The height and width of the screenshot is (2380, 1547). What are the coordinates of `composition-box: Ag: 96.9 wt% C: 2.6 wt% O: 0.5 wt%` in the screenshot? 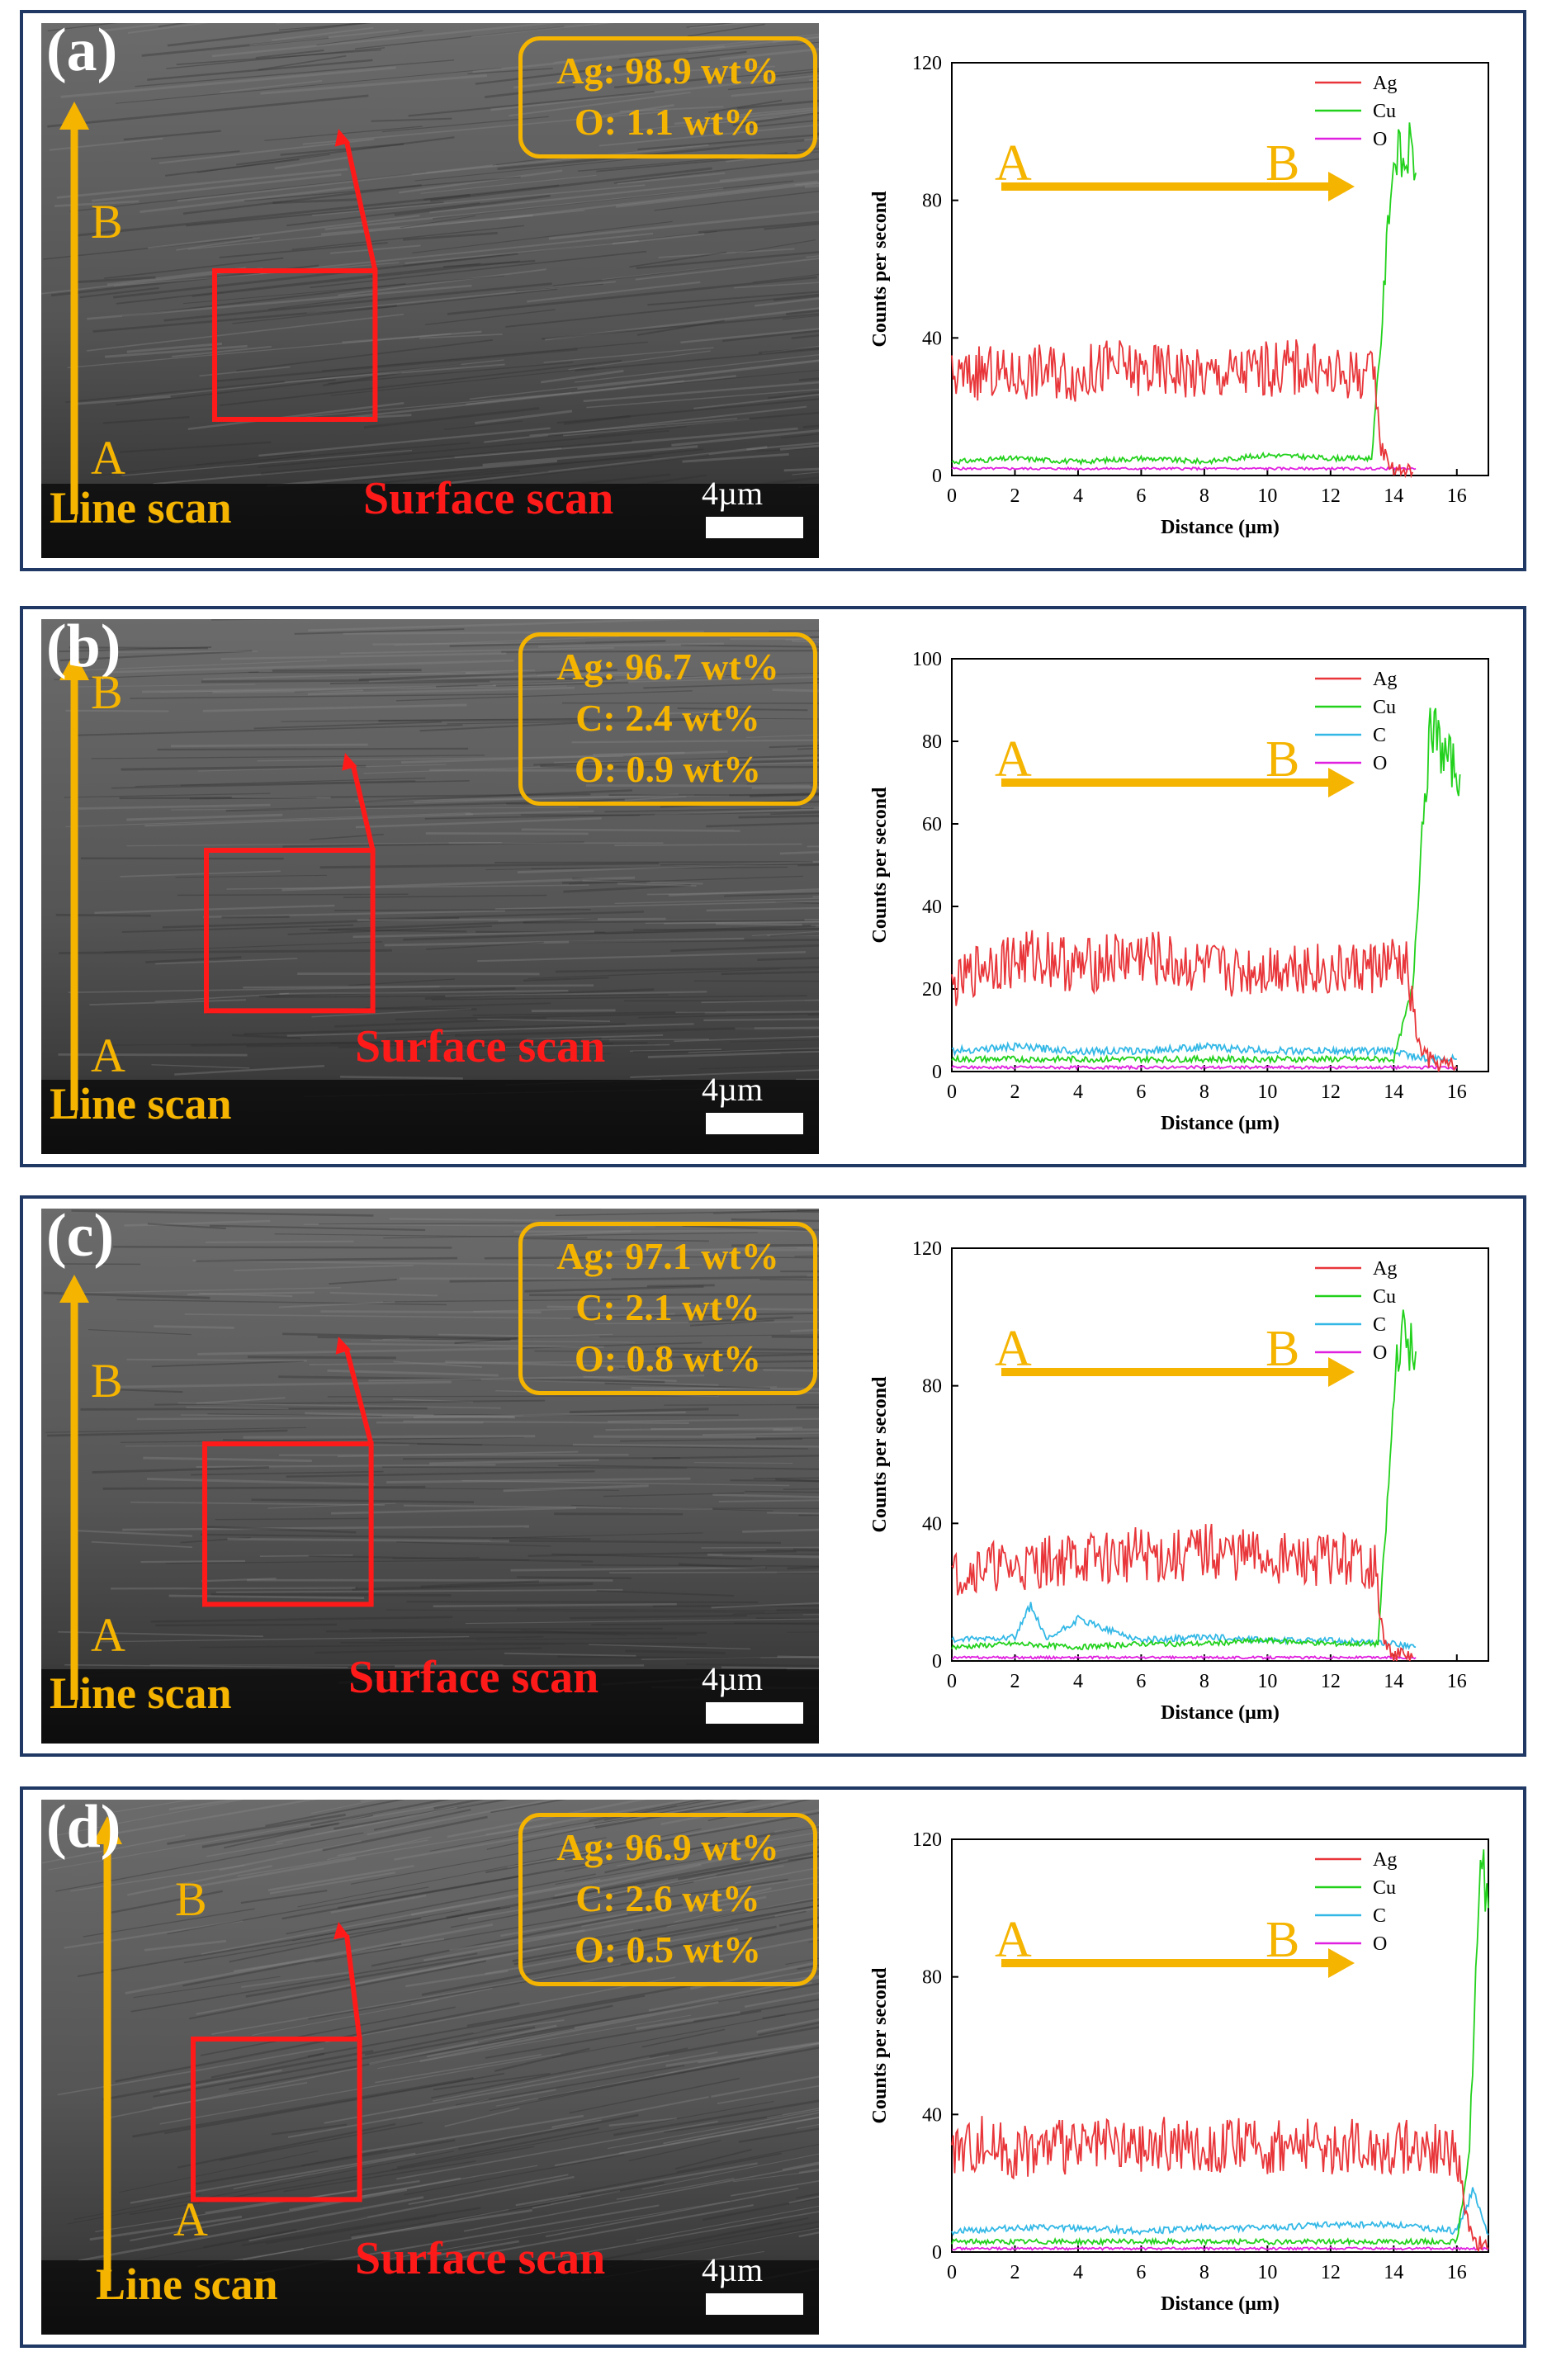 It's located at (667, 1899).